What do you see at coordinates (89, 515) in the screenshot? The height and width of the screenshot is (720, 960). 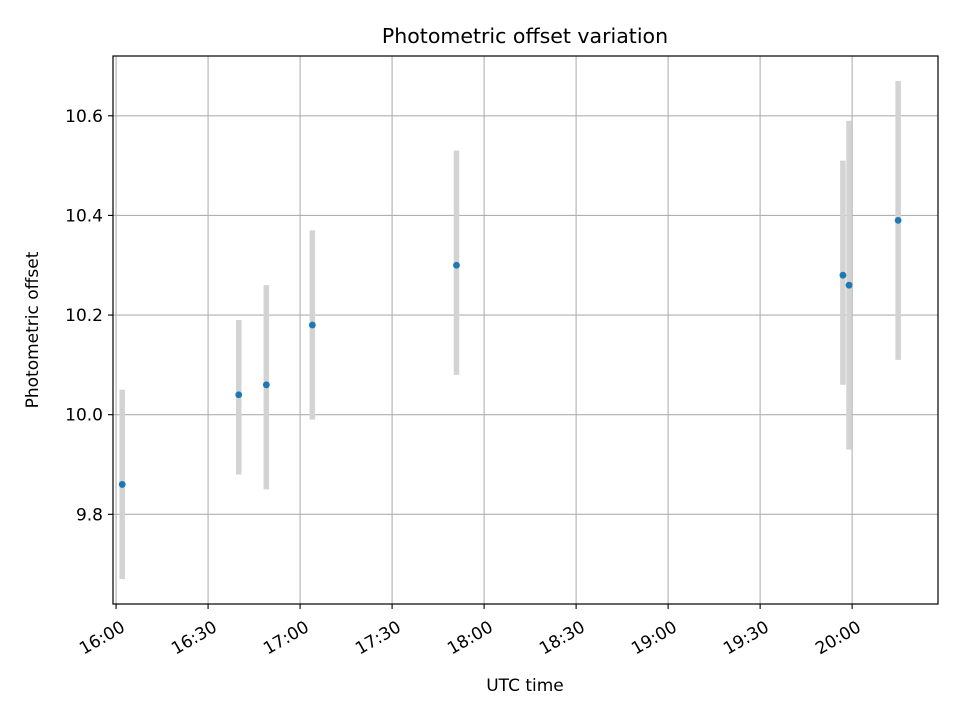 I see `y-tick-label: 9.8` at bounding box center [89, 515].